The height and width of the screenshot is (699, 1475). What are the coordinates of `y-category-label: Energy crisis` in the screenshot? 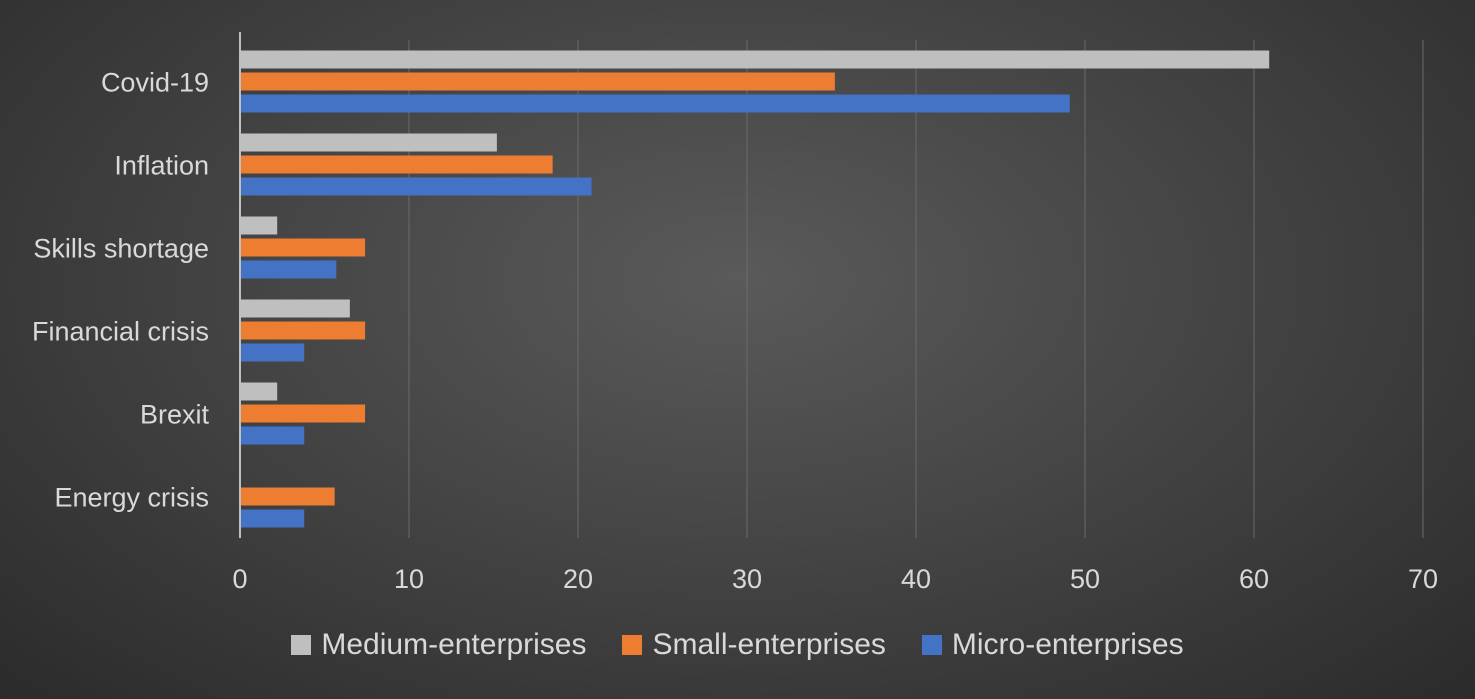 It's located at (131, 498).